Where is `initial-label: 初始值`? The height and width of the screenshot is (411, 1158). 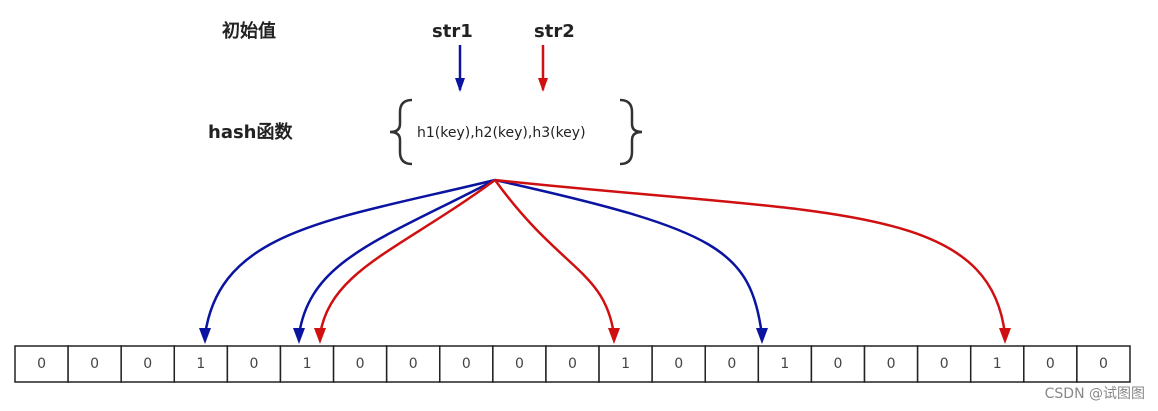 initial-label: 初始值 is located at coordinates (249, 31).